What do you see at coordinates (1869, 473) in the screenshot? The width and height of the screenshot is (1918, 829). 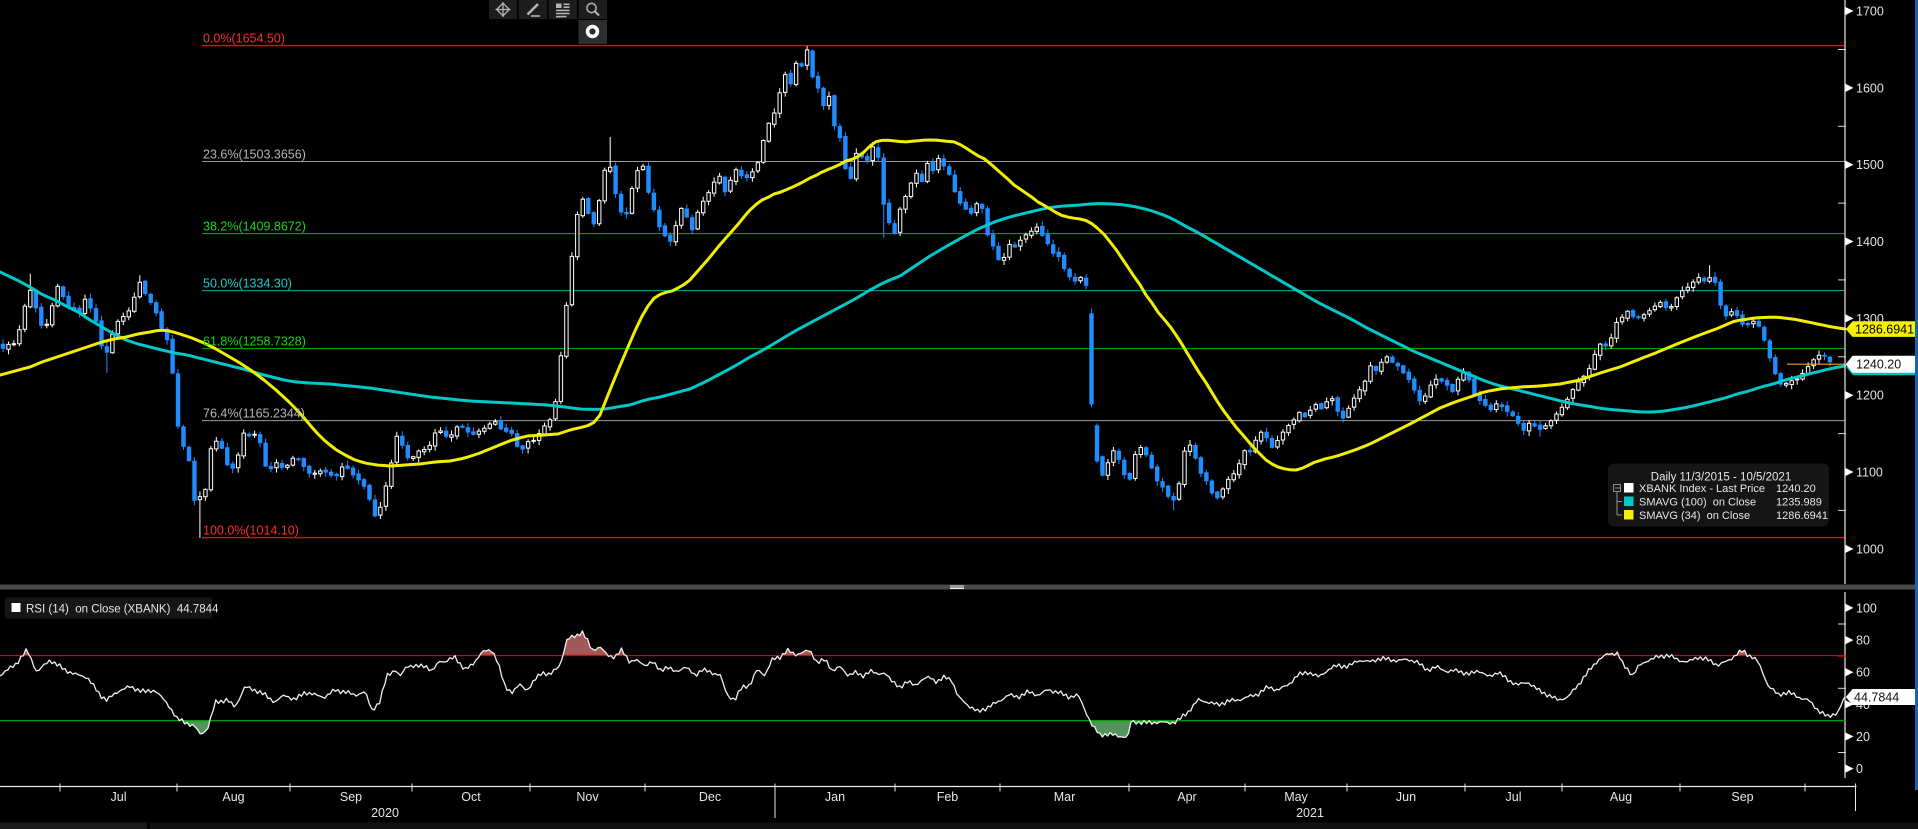 I see `svg-text: 1100` at bounding box center [1869, 473].